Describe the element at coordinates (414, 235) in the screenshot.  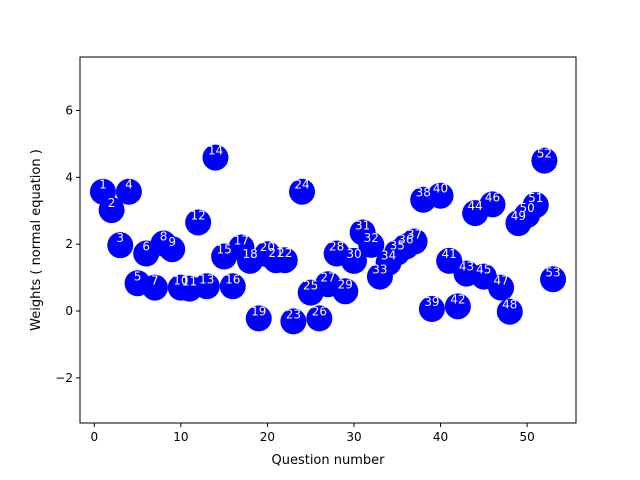
I see `point-label: 37` at that location.